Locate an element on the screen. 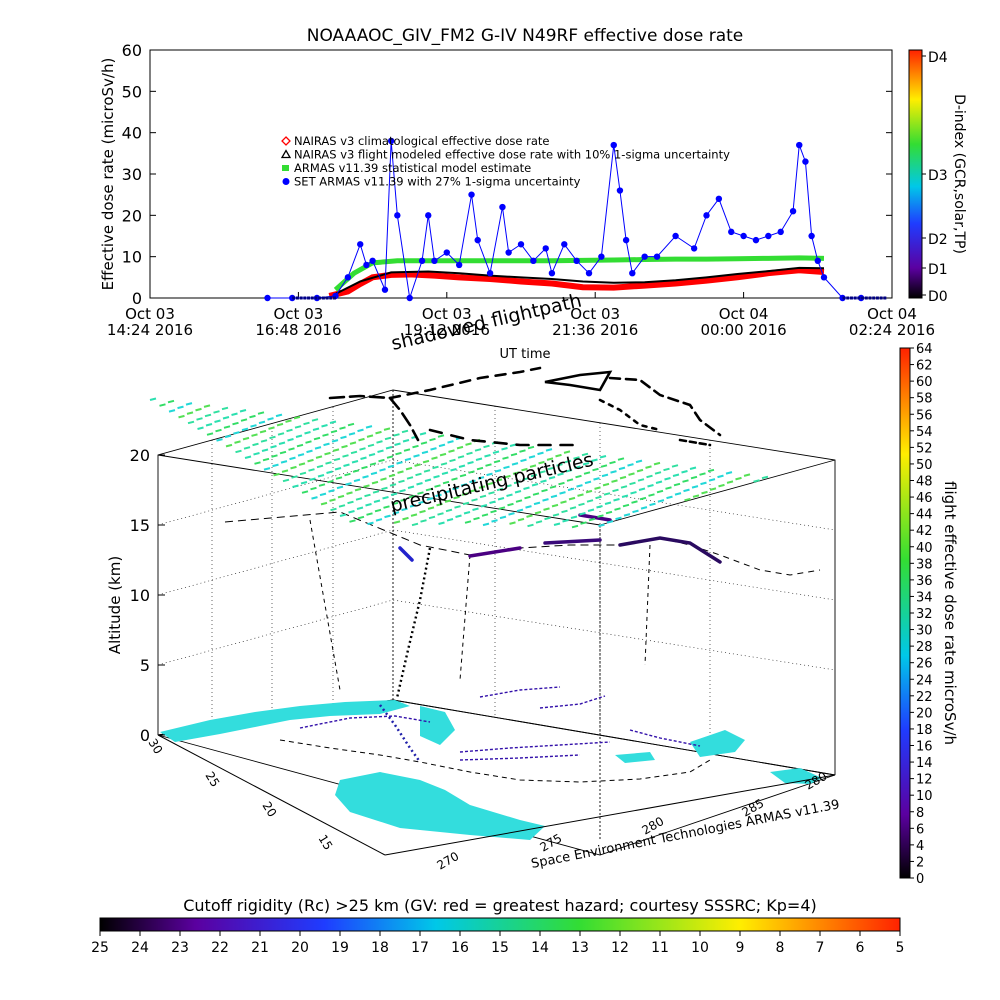 This screenshot has height=1000, width=1000. cutoff-tick-label: 20 is located at coordinates (300, 948).